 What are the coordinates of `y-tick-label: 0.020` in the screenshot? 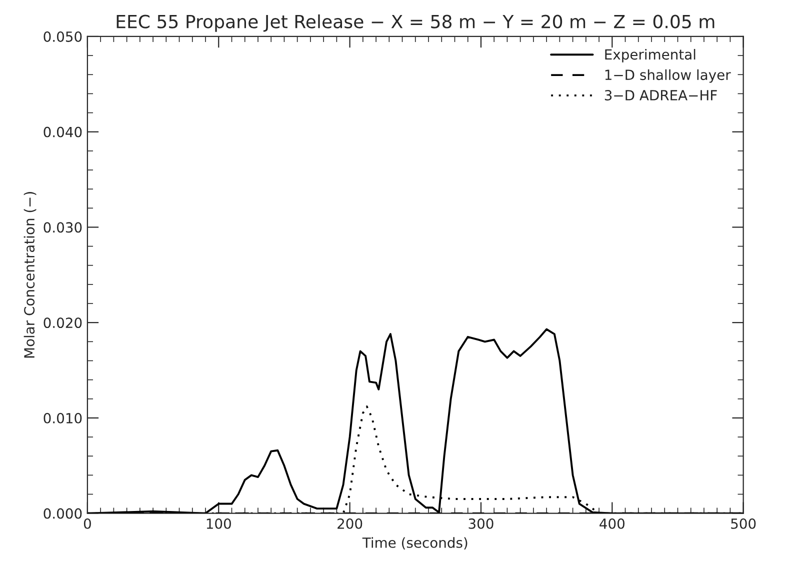 It's located at (63, 323).